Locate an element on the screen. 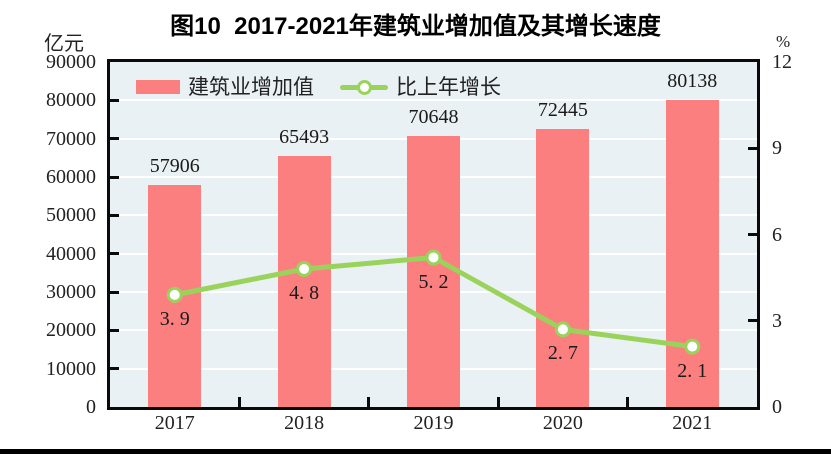  right-axis-tick-label: 0 is located at coordinates (777, 407).